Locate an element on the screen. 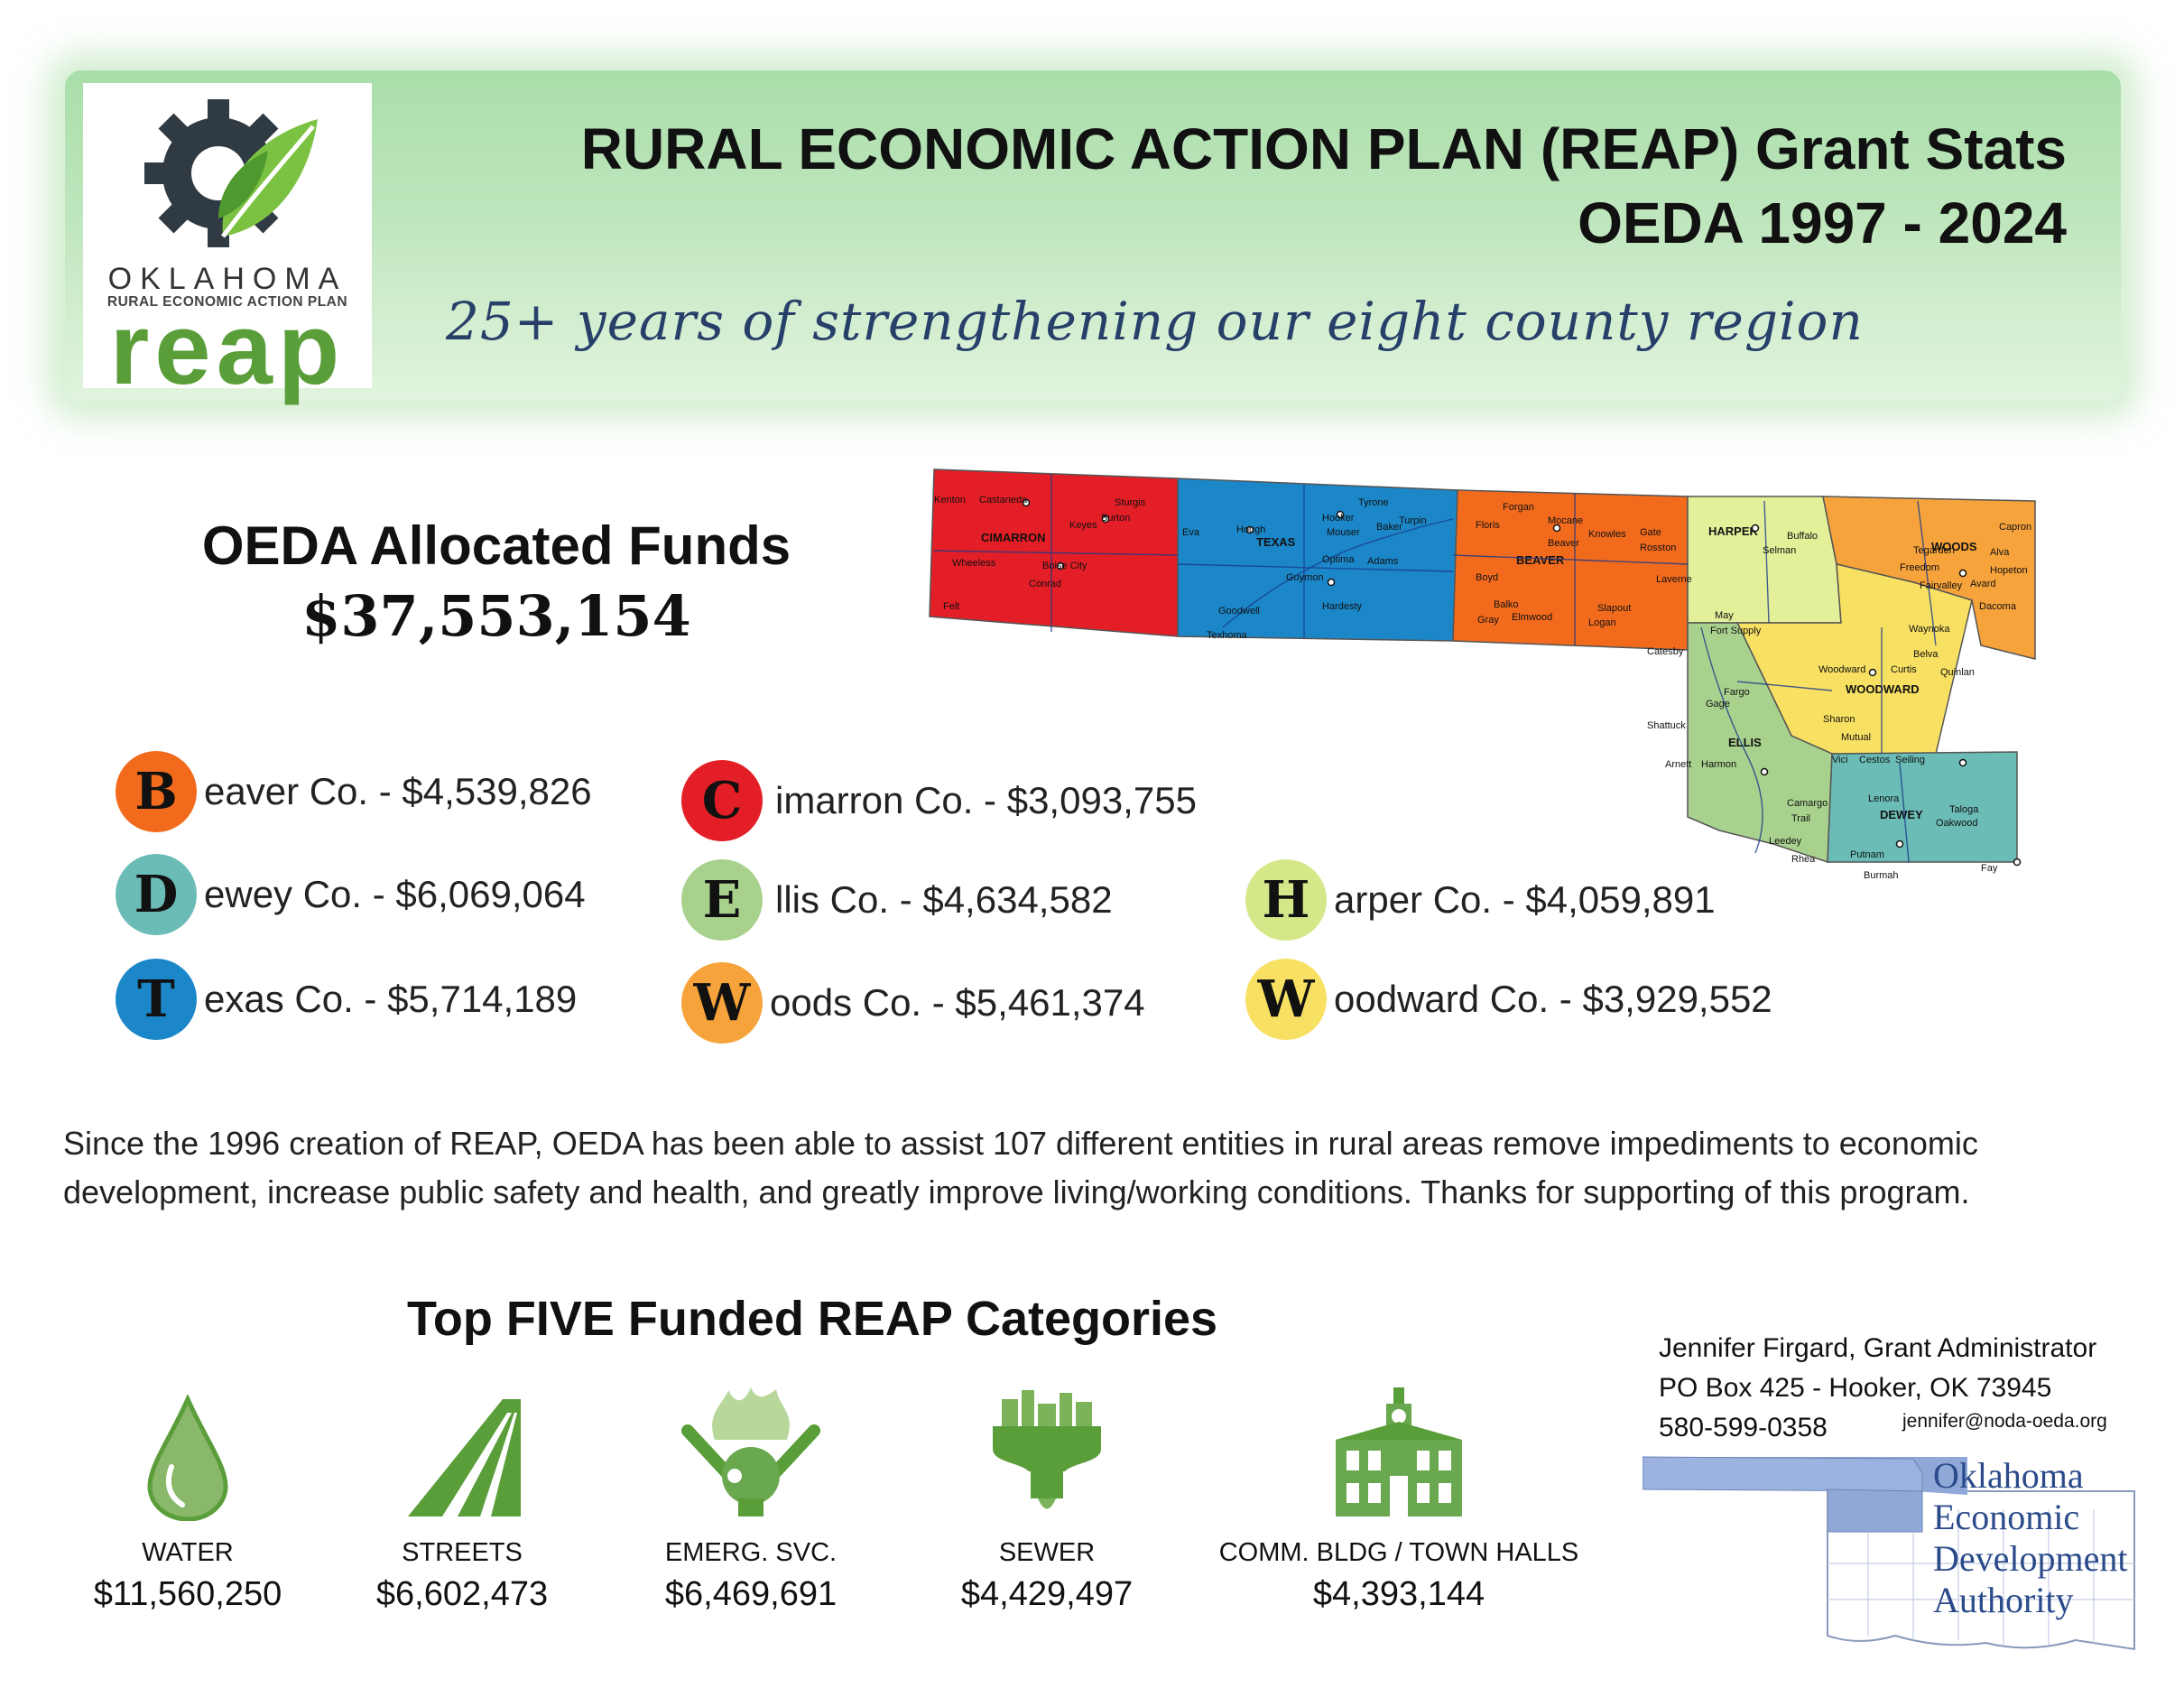 This screenshot has width=2184, height=1688. contact-email: jennifer@noda-oeda.org is located at coordinates (2005, 1422).